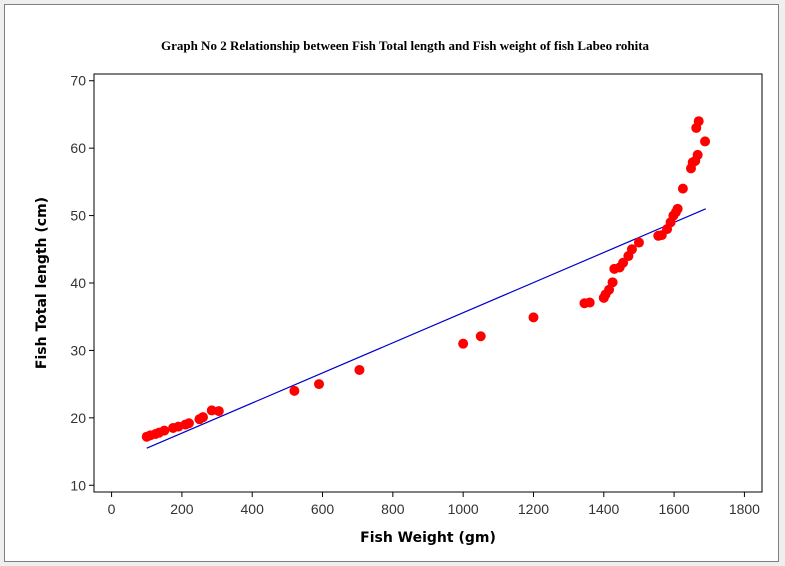 The image size is (785, 566). What do you see at coordinates (744, 509) in the screenshot?
I see `x-tick-label: 1800` at bounding box center [744, 509].